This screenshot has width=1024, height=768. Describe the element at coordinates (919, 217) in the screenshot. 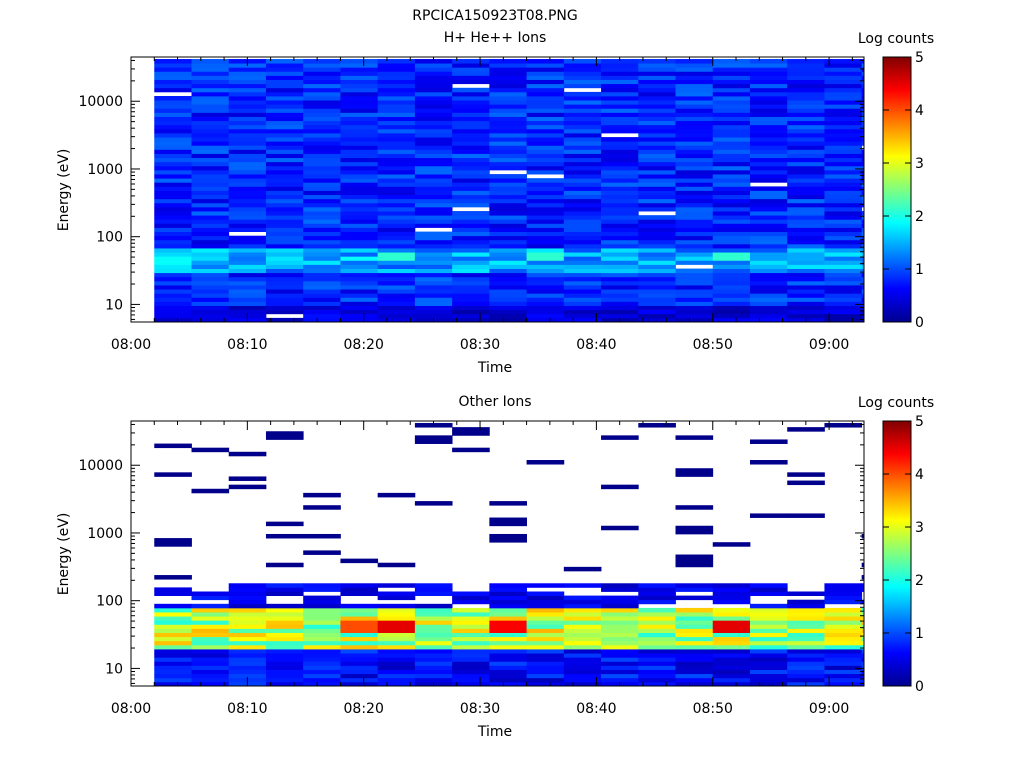

I see `colorbar-tick-label: 2` at that location.